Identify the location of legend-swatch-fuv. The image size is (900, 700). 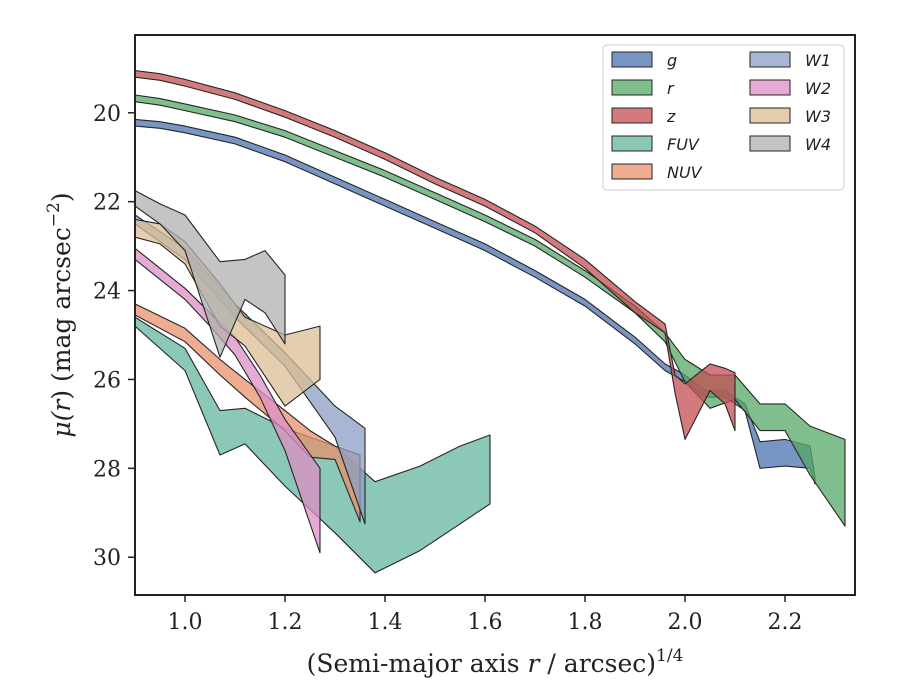
(632, 143).